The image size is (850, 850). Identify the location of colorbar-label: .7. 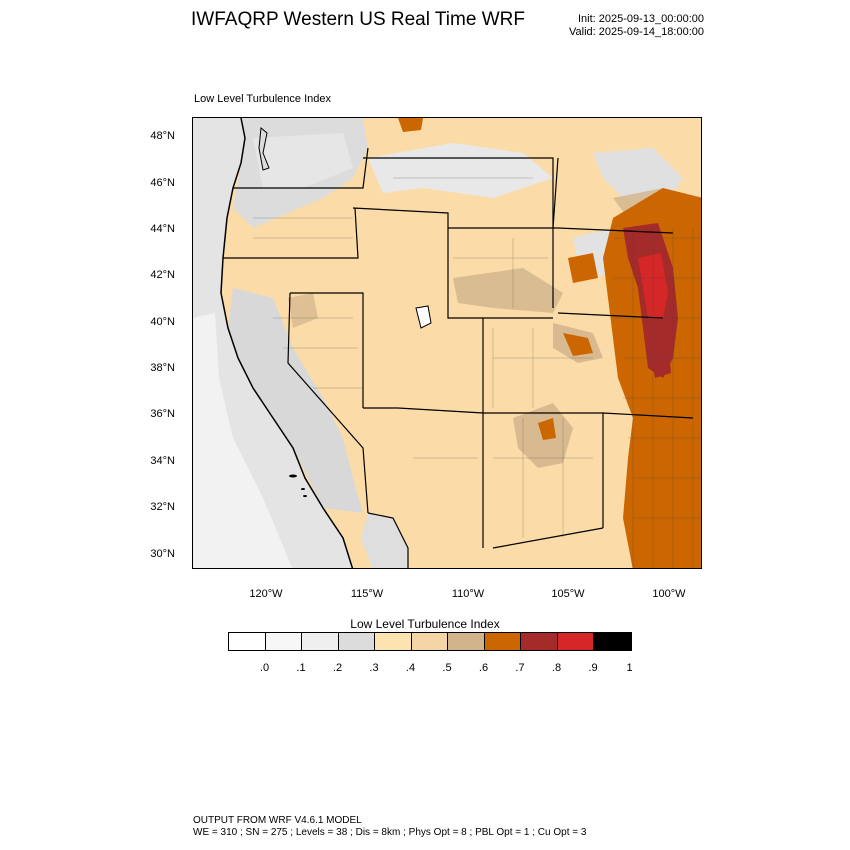
(520, 668).